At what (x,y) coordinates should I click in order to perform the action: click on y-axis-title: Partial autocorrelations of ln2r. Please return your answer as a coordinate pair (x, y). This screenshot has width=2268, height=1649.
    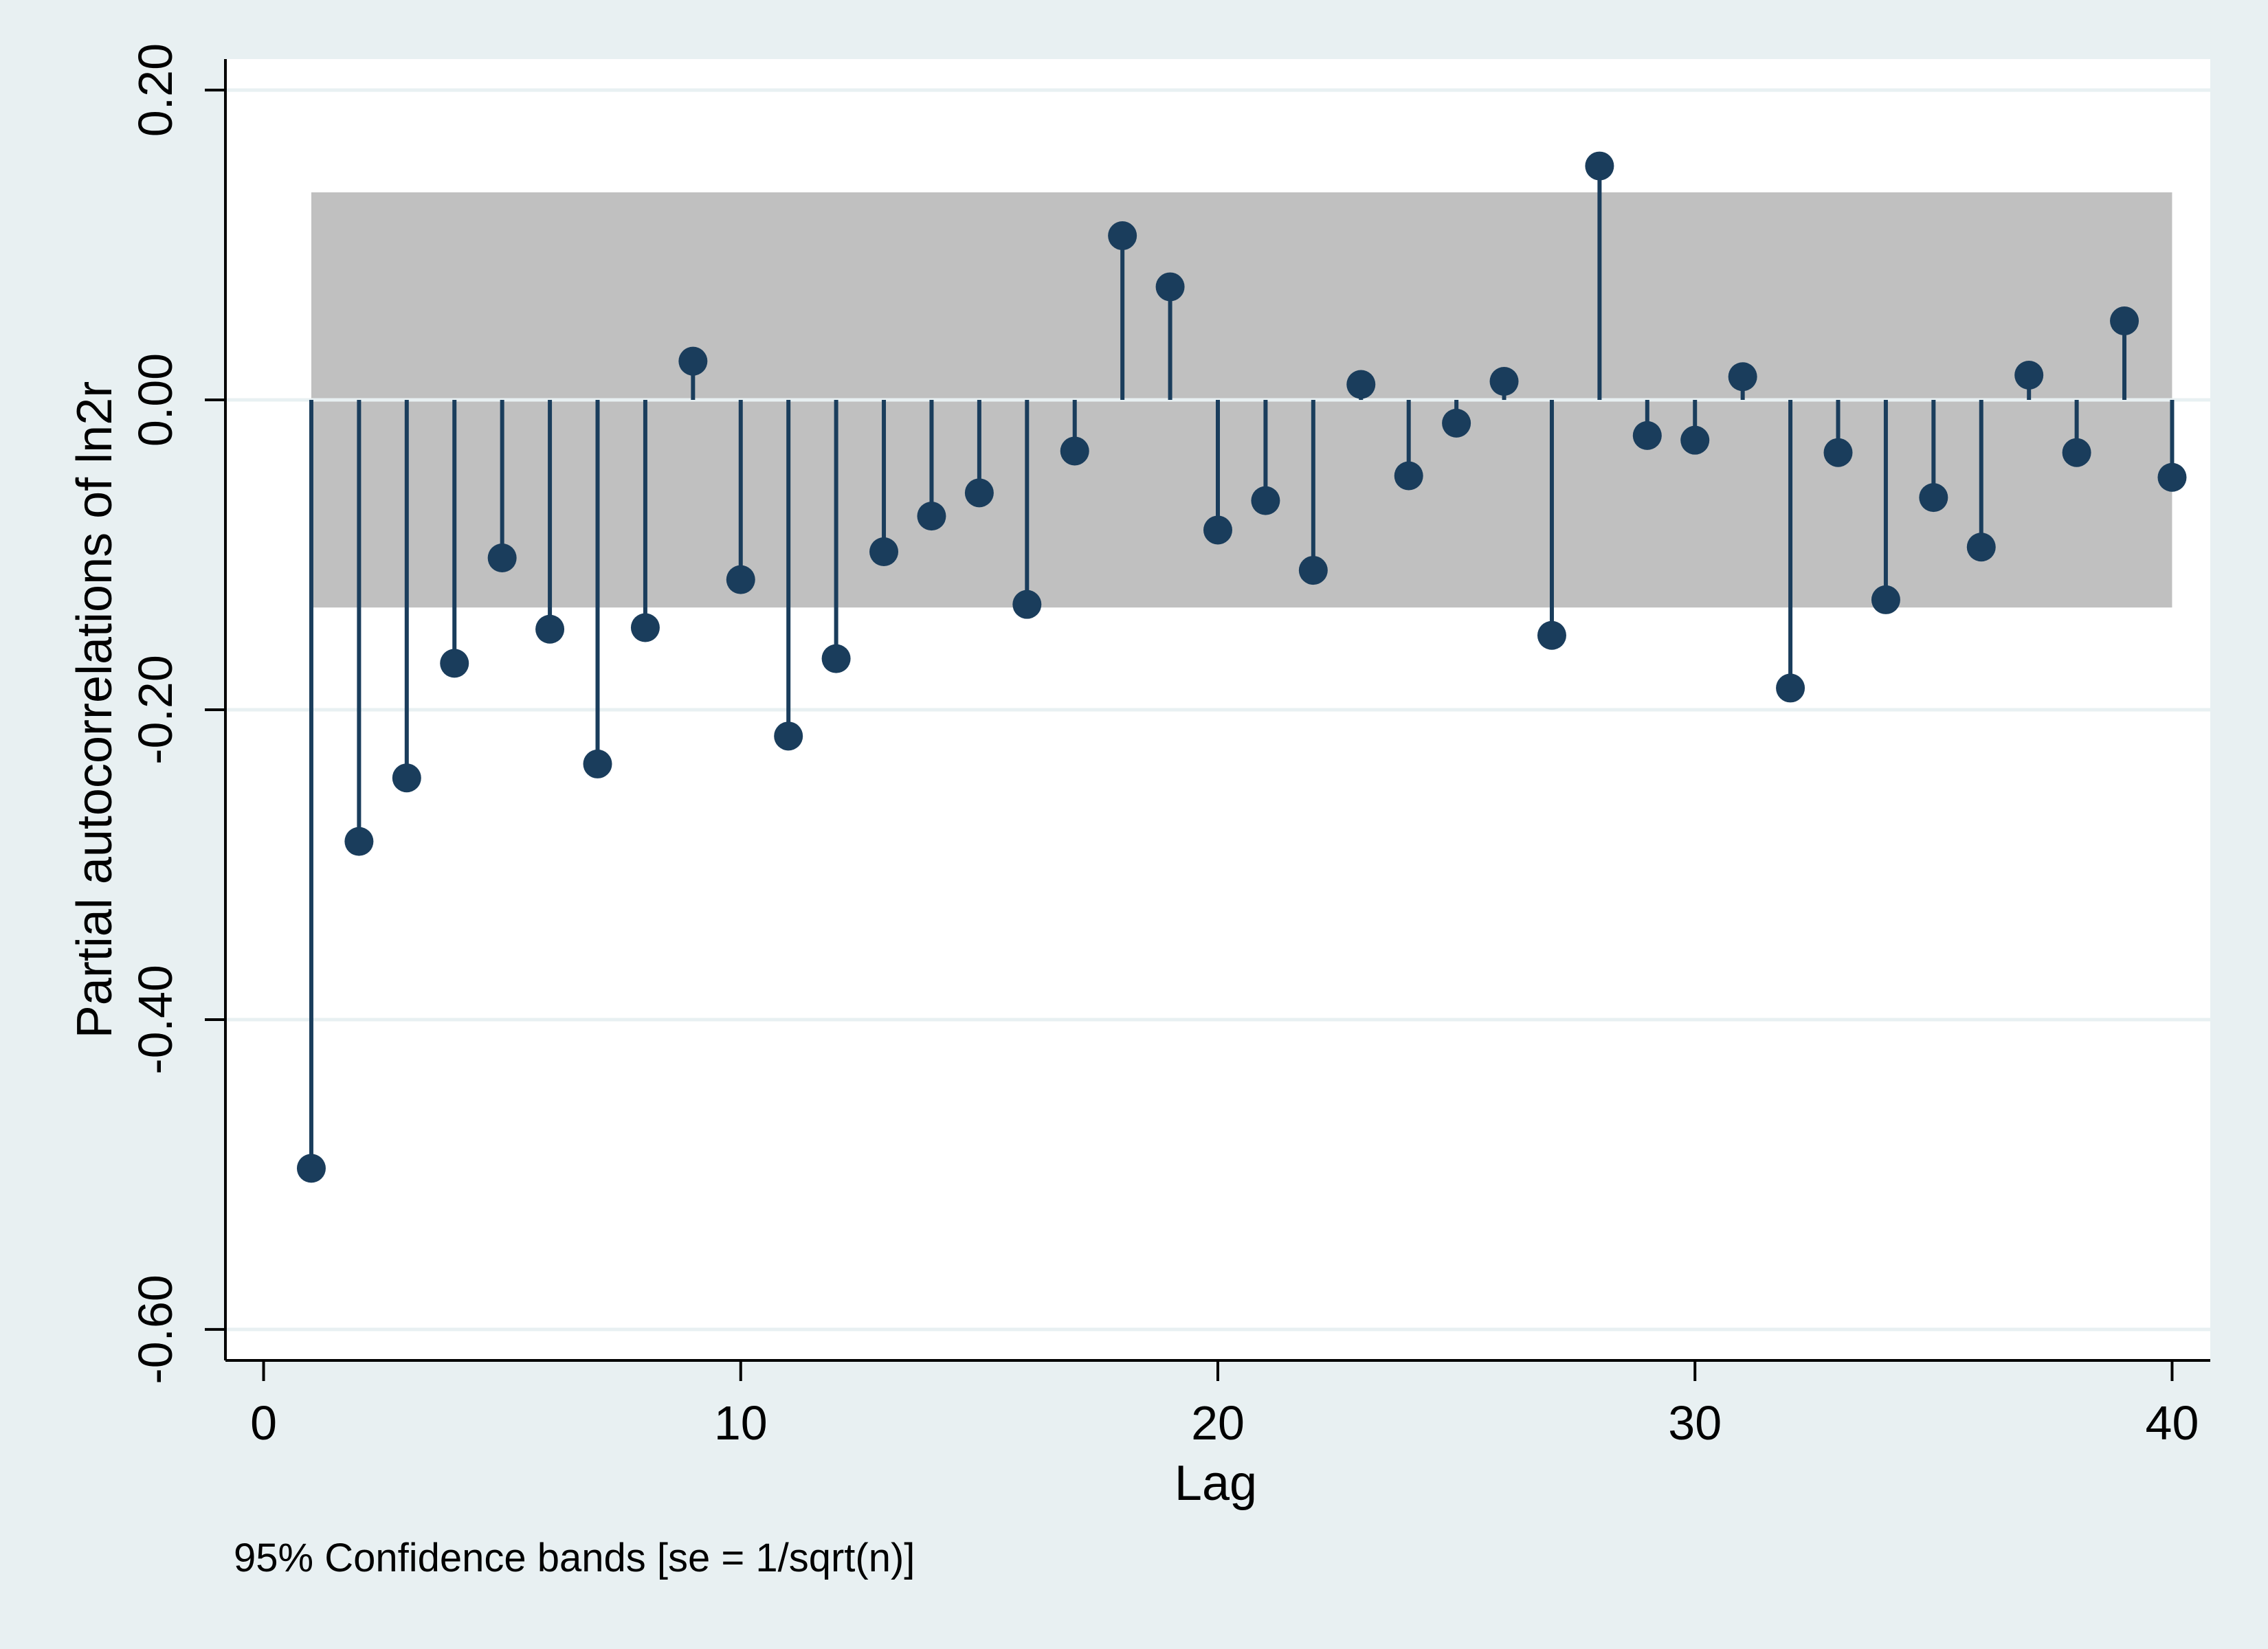
    Looking at the image, I should click on (94, 710).